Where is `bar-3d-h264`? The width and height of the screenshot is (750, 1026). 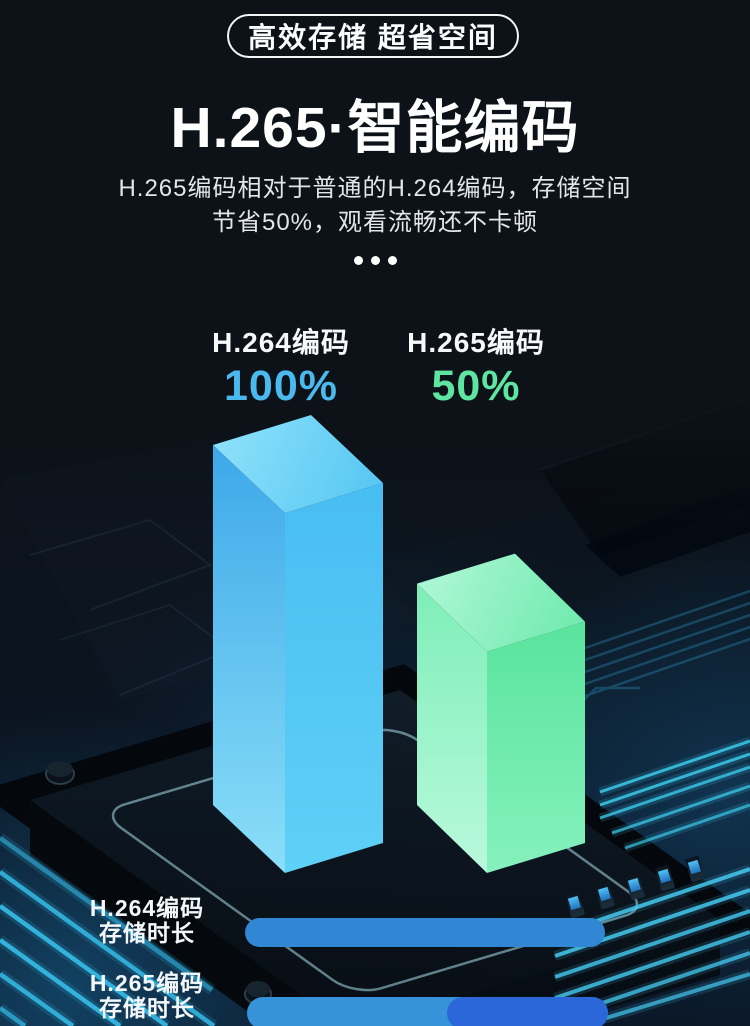 bar-3d-h264 is located at coordinates (298, 644).